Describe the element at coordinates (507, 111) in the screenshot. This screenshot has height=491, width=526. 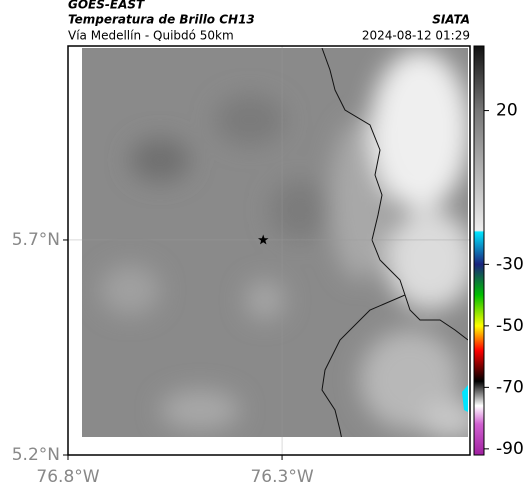
I see `colorbar-tick-label: 20` at that location.